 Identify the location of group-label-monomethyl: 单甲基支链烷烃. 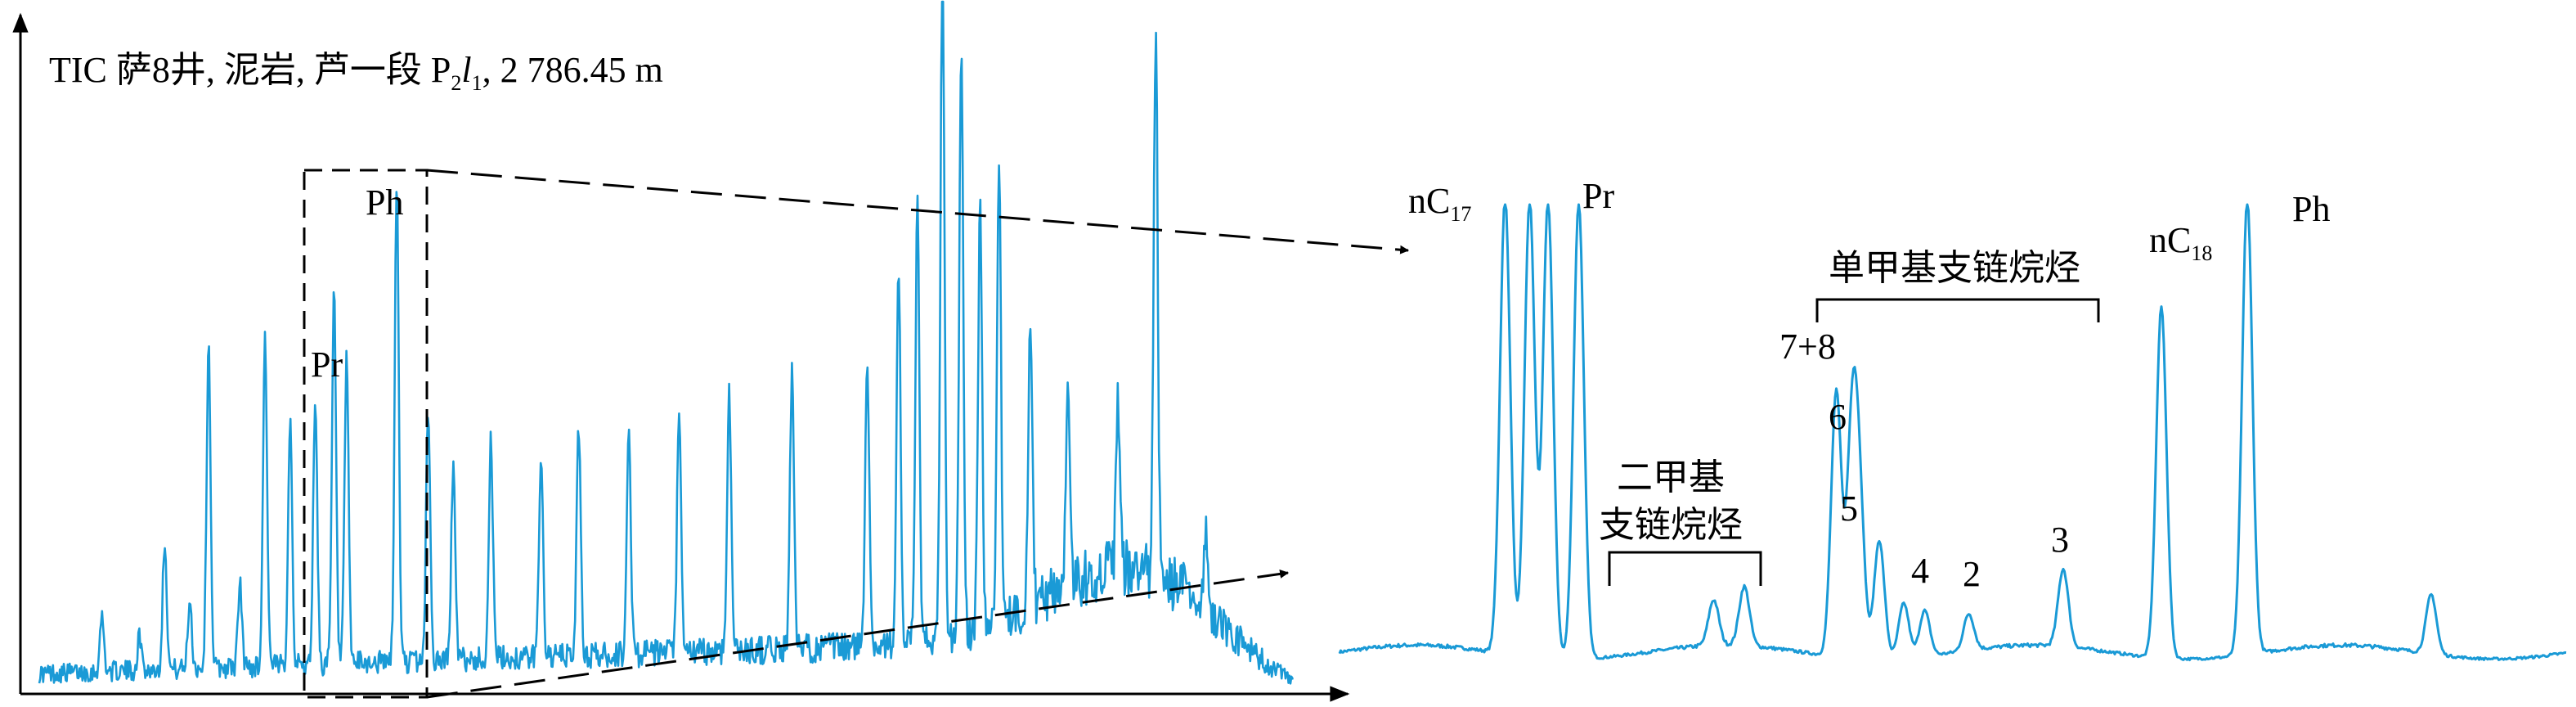
(1954, 268).